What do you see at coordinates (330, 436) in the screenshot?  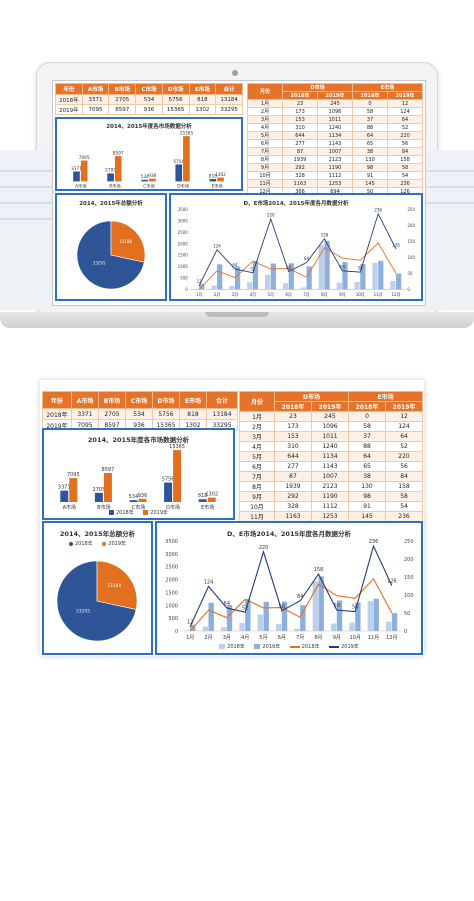 I see `table-cell: 1011` at bounding box center [330, 436].